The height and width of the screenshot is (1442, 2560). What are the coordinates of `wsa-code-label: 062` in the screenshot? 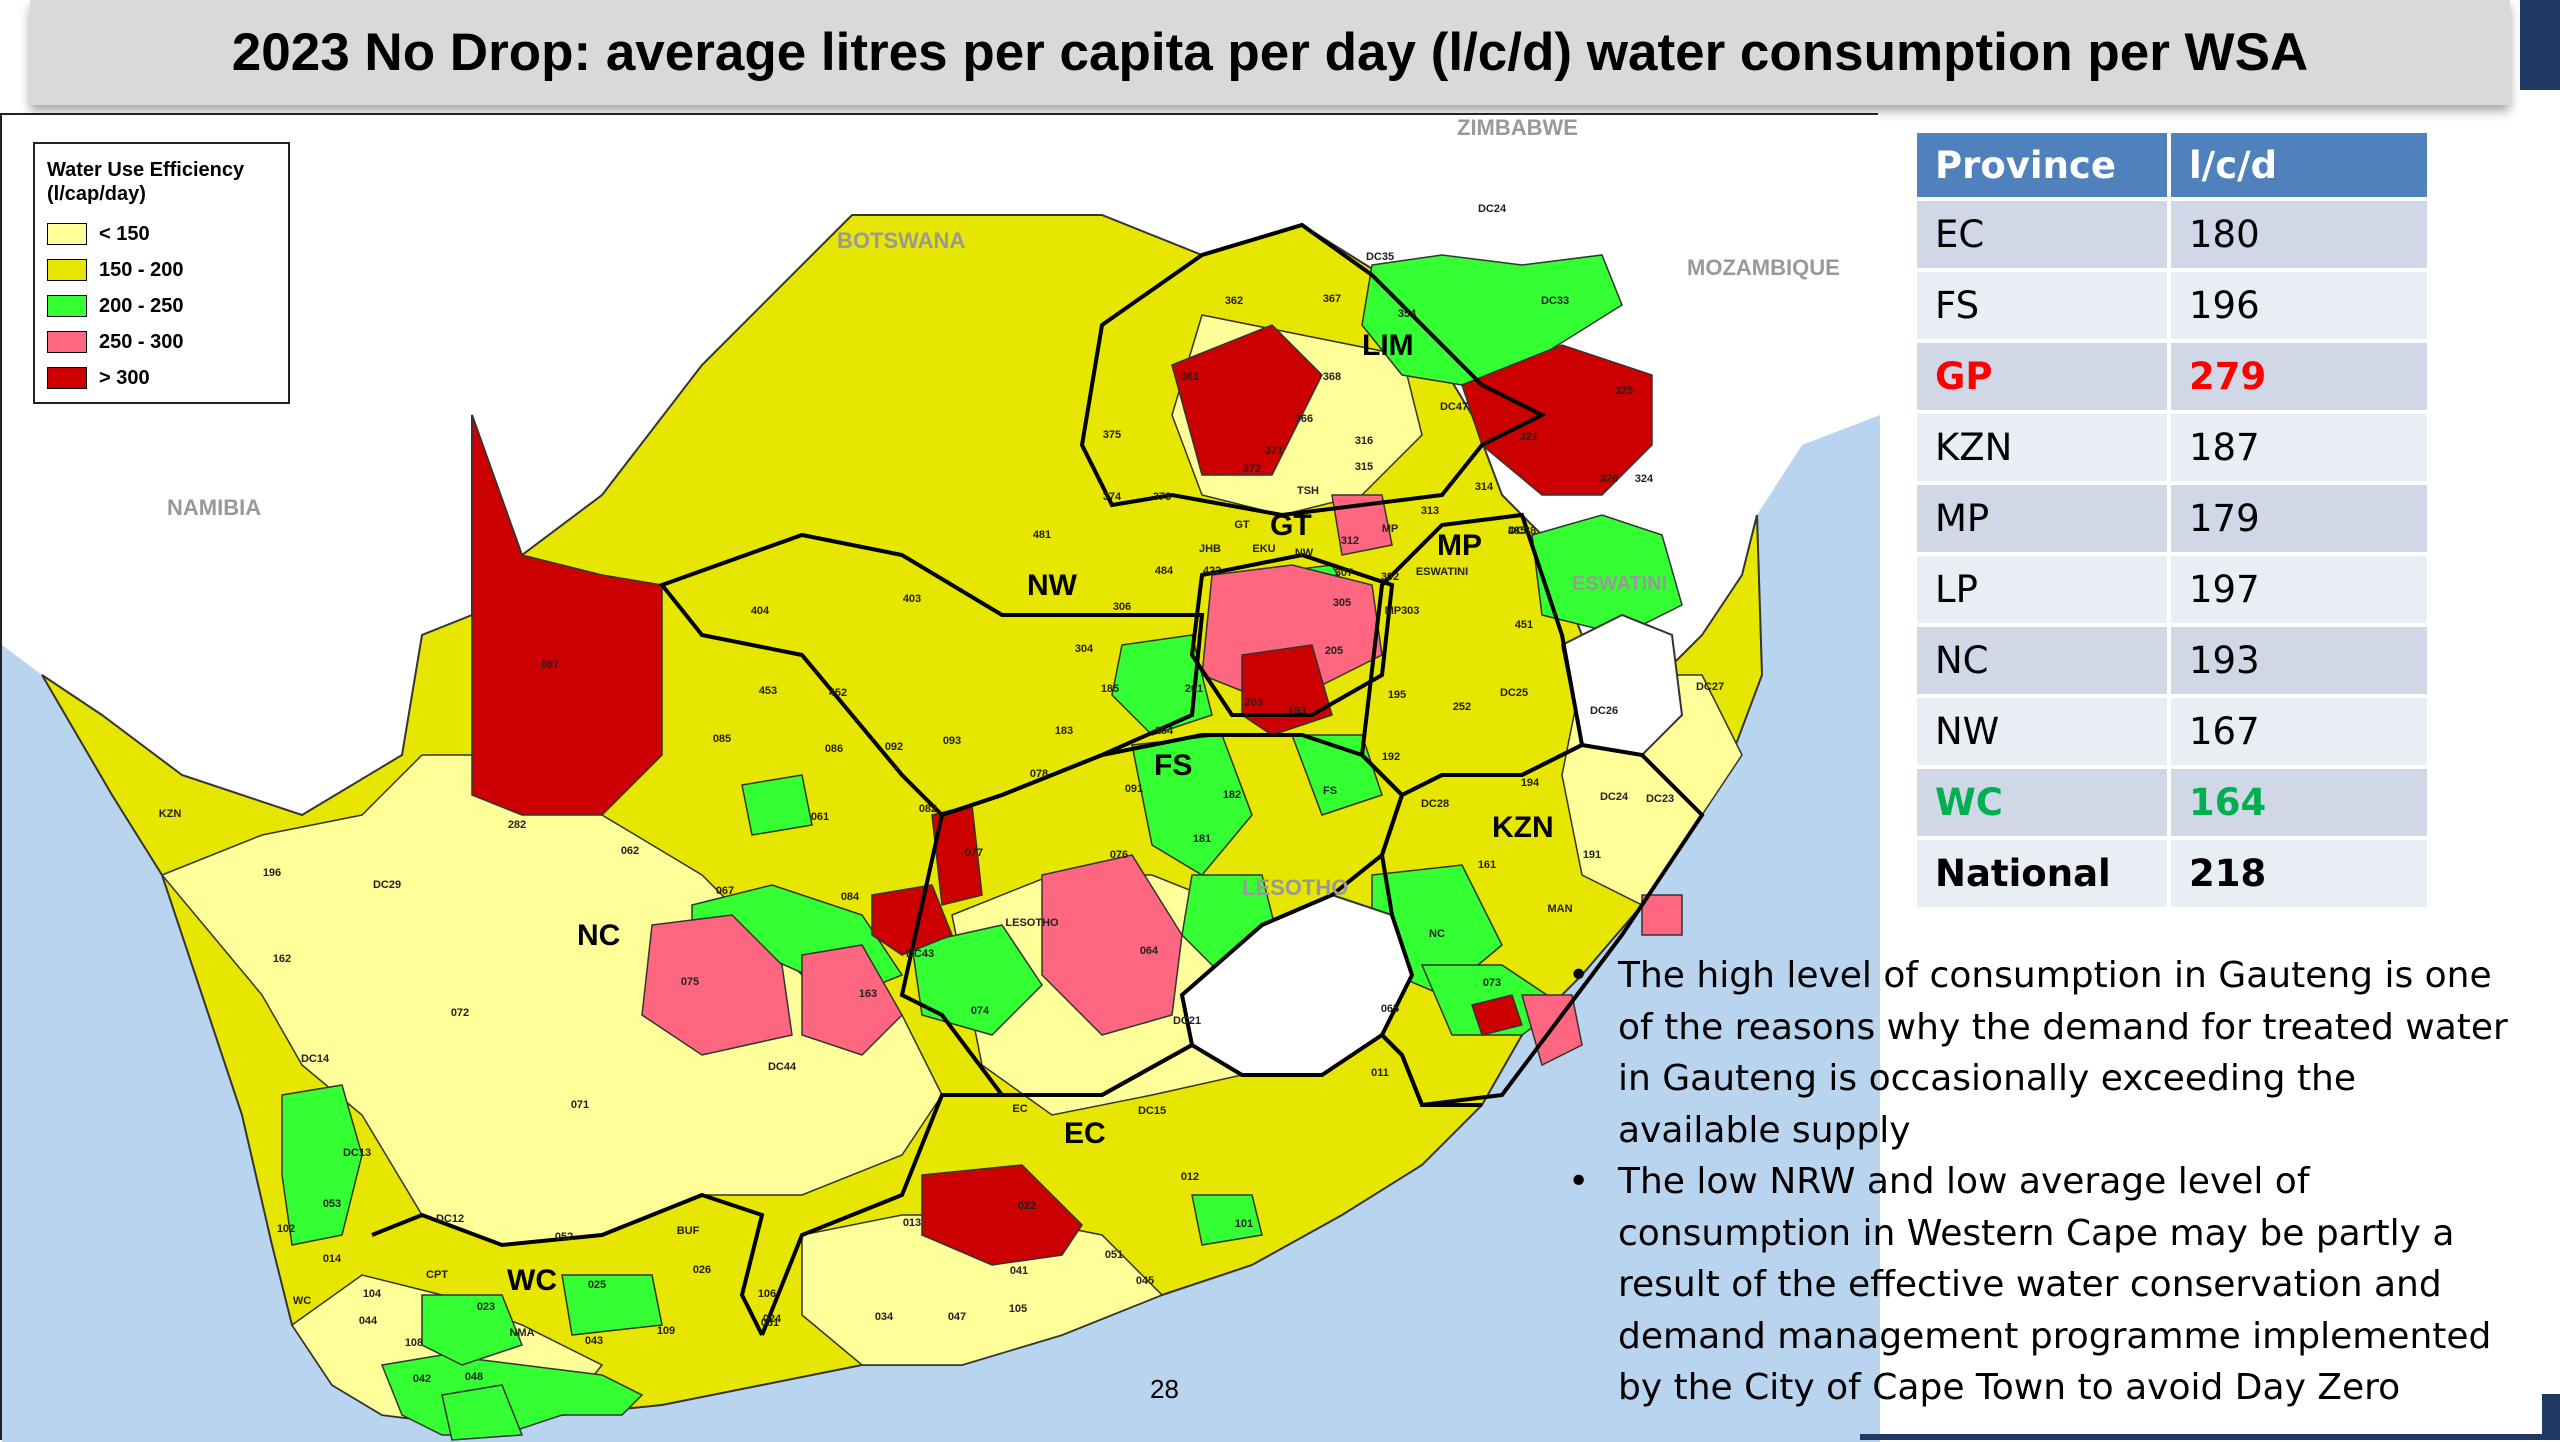 It's located at (630, 851).